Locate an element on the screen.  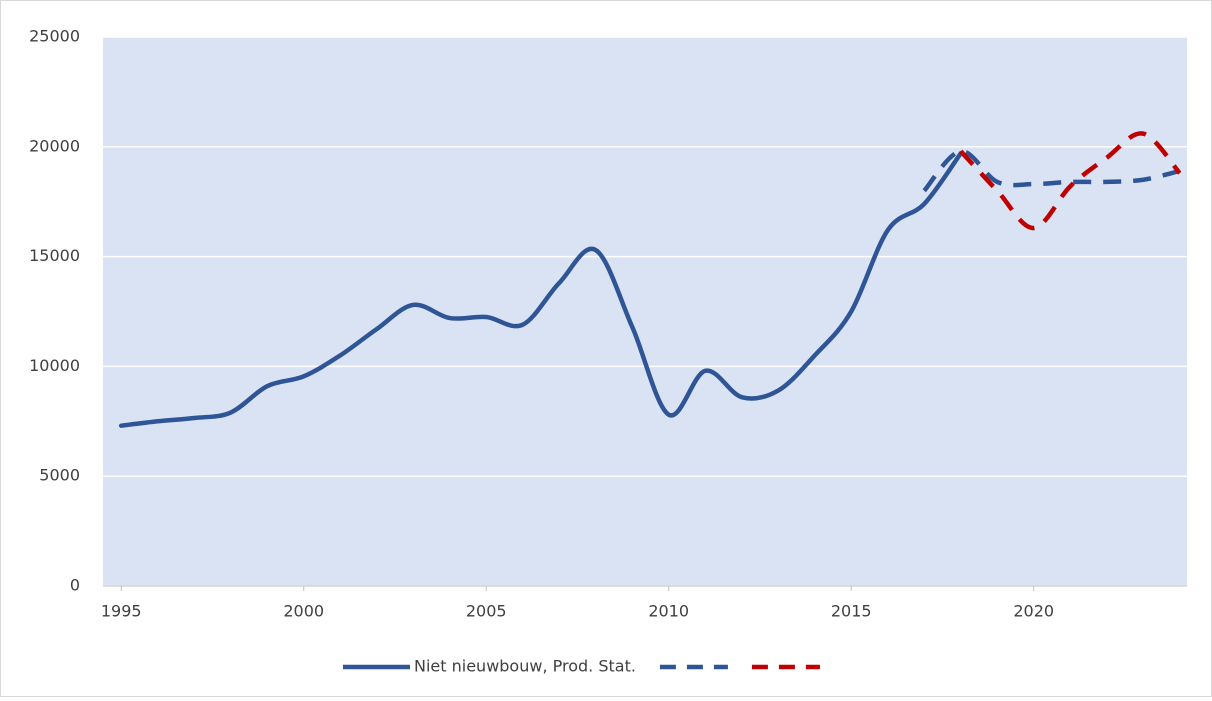
y-tick-label: 20000 is located at coordinates (54, 145).